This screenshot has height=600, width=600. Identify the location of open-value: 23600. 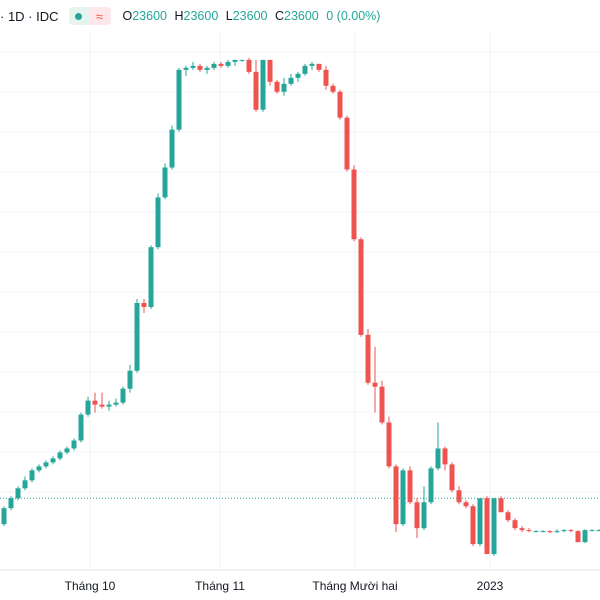
(149, 16).